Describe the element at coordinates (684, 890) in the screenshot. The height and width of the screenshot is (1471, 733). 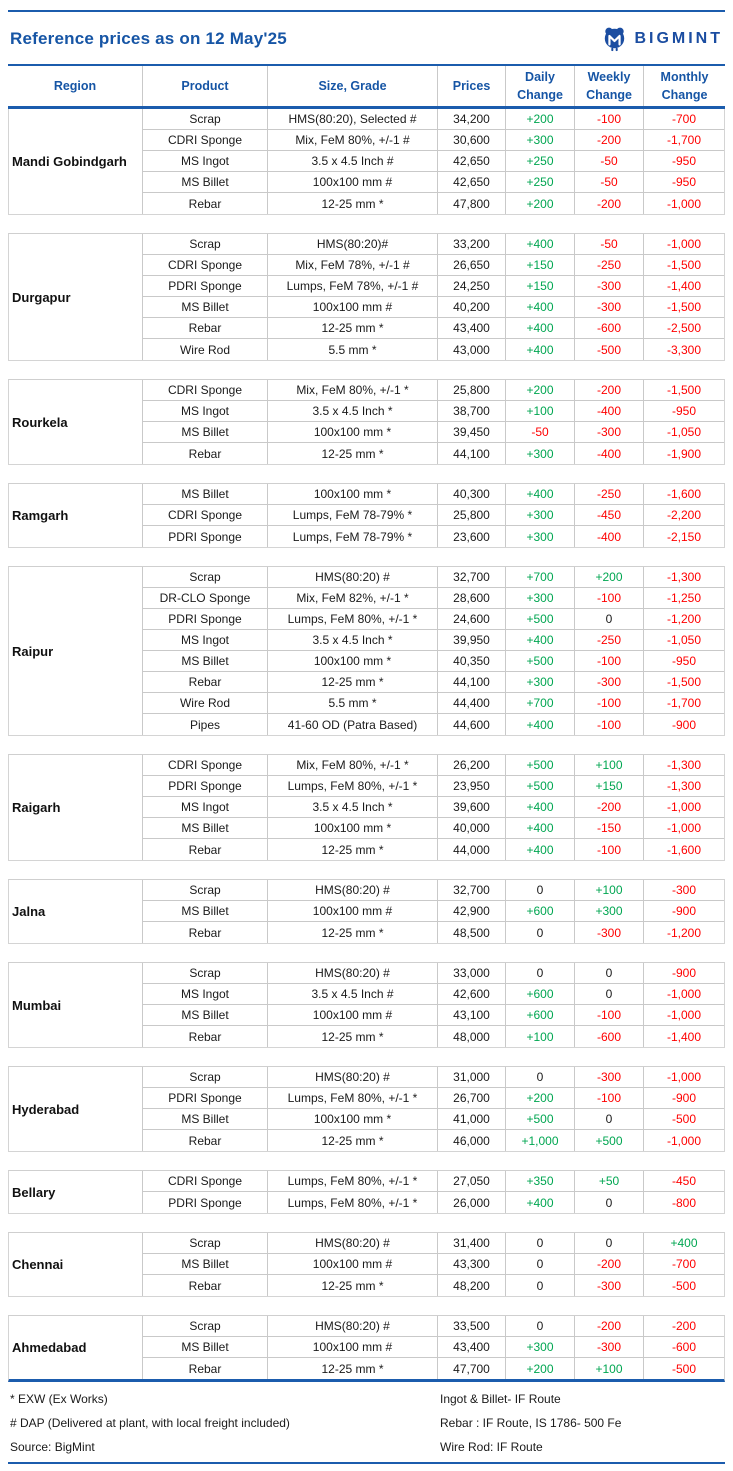
I see `monthly-change-cell: -300` at that location.